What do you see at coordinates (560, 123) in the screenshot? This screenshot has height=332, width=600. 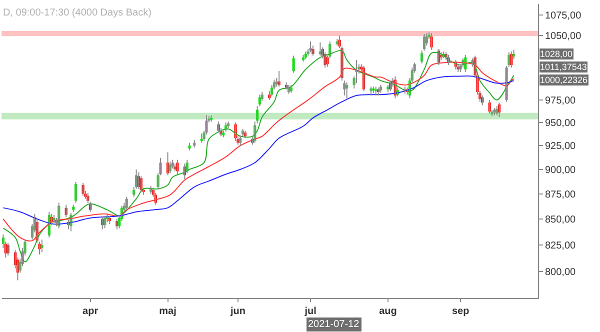 I see `y-tick-label: 950,00` at bounding box center [560, 123].